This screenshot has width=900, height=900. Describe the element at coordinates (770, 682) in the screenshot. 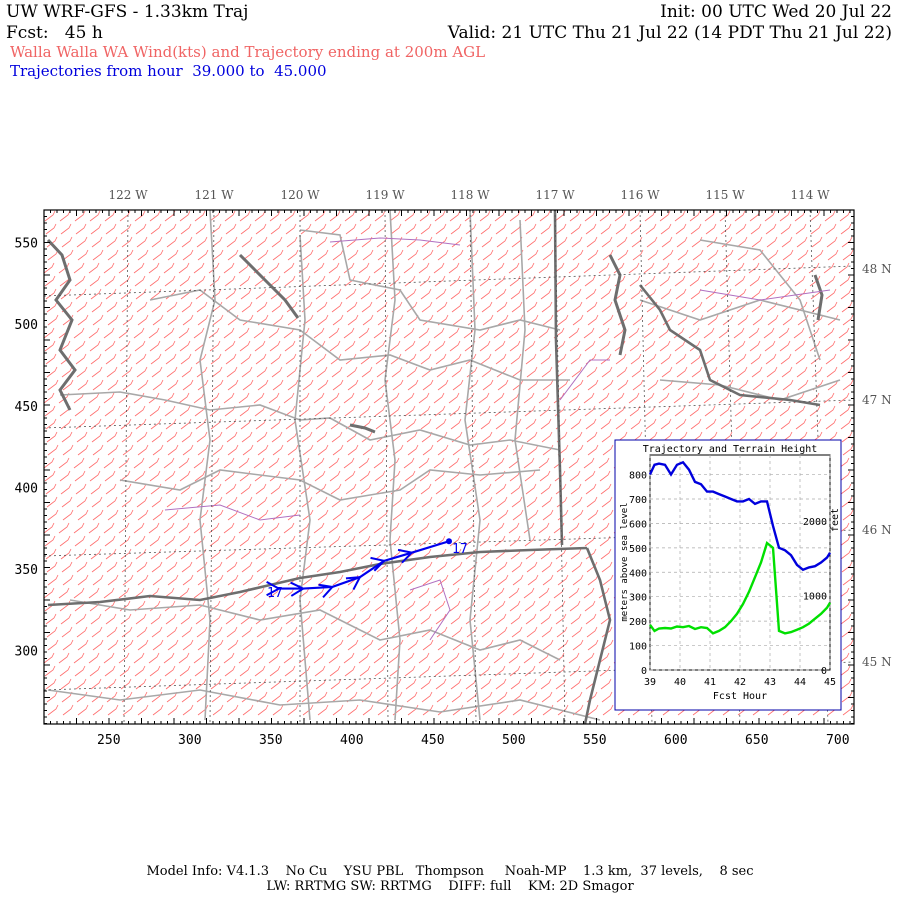

I see `inset-x-tick-label: 43` at that location.